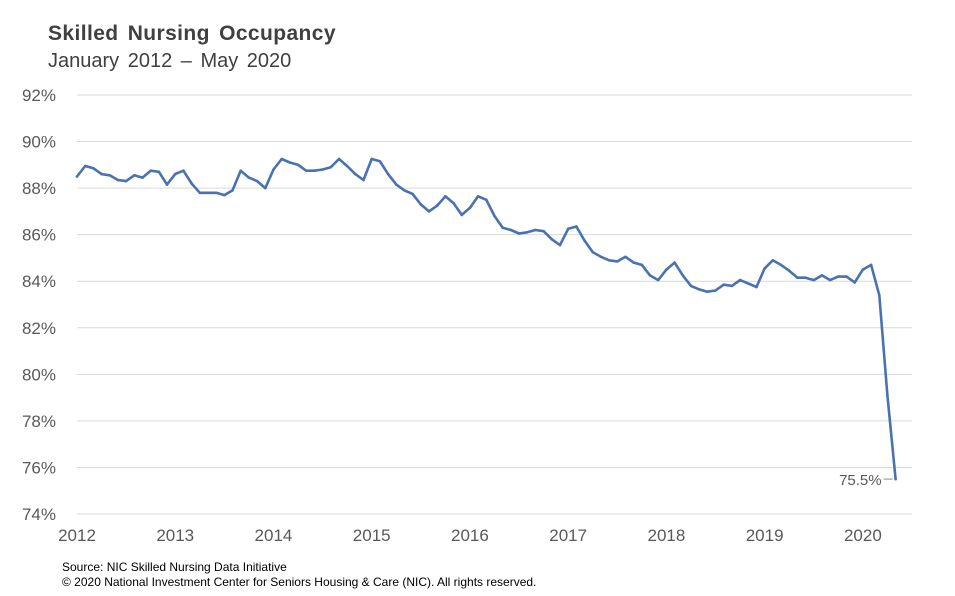 The height and width of the screenshot is (596, 955). Describe the element at coordinates (192, 33) in the screenshot. I see `chart-title: Skilled Nursing Occupancy` at that location.